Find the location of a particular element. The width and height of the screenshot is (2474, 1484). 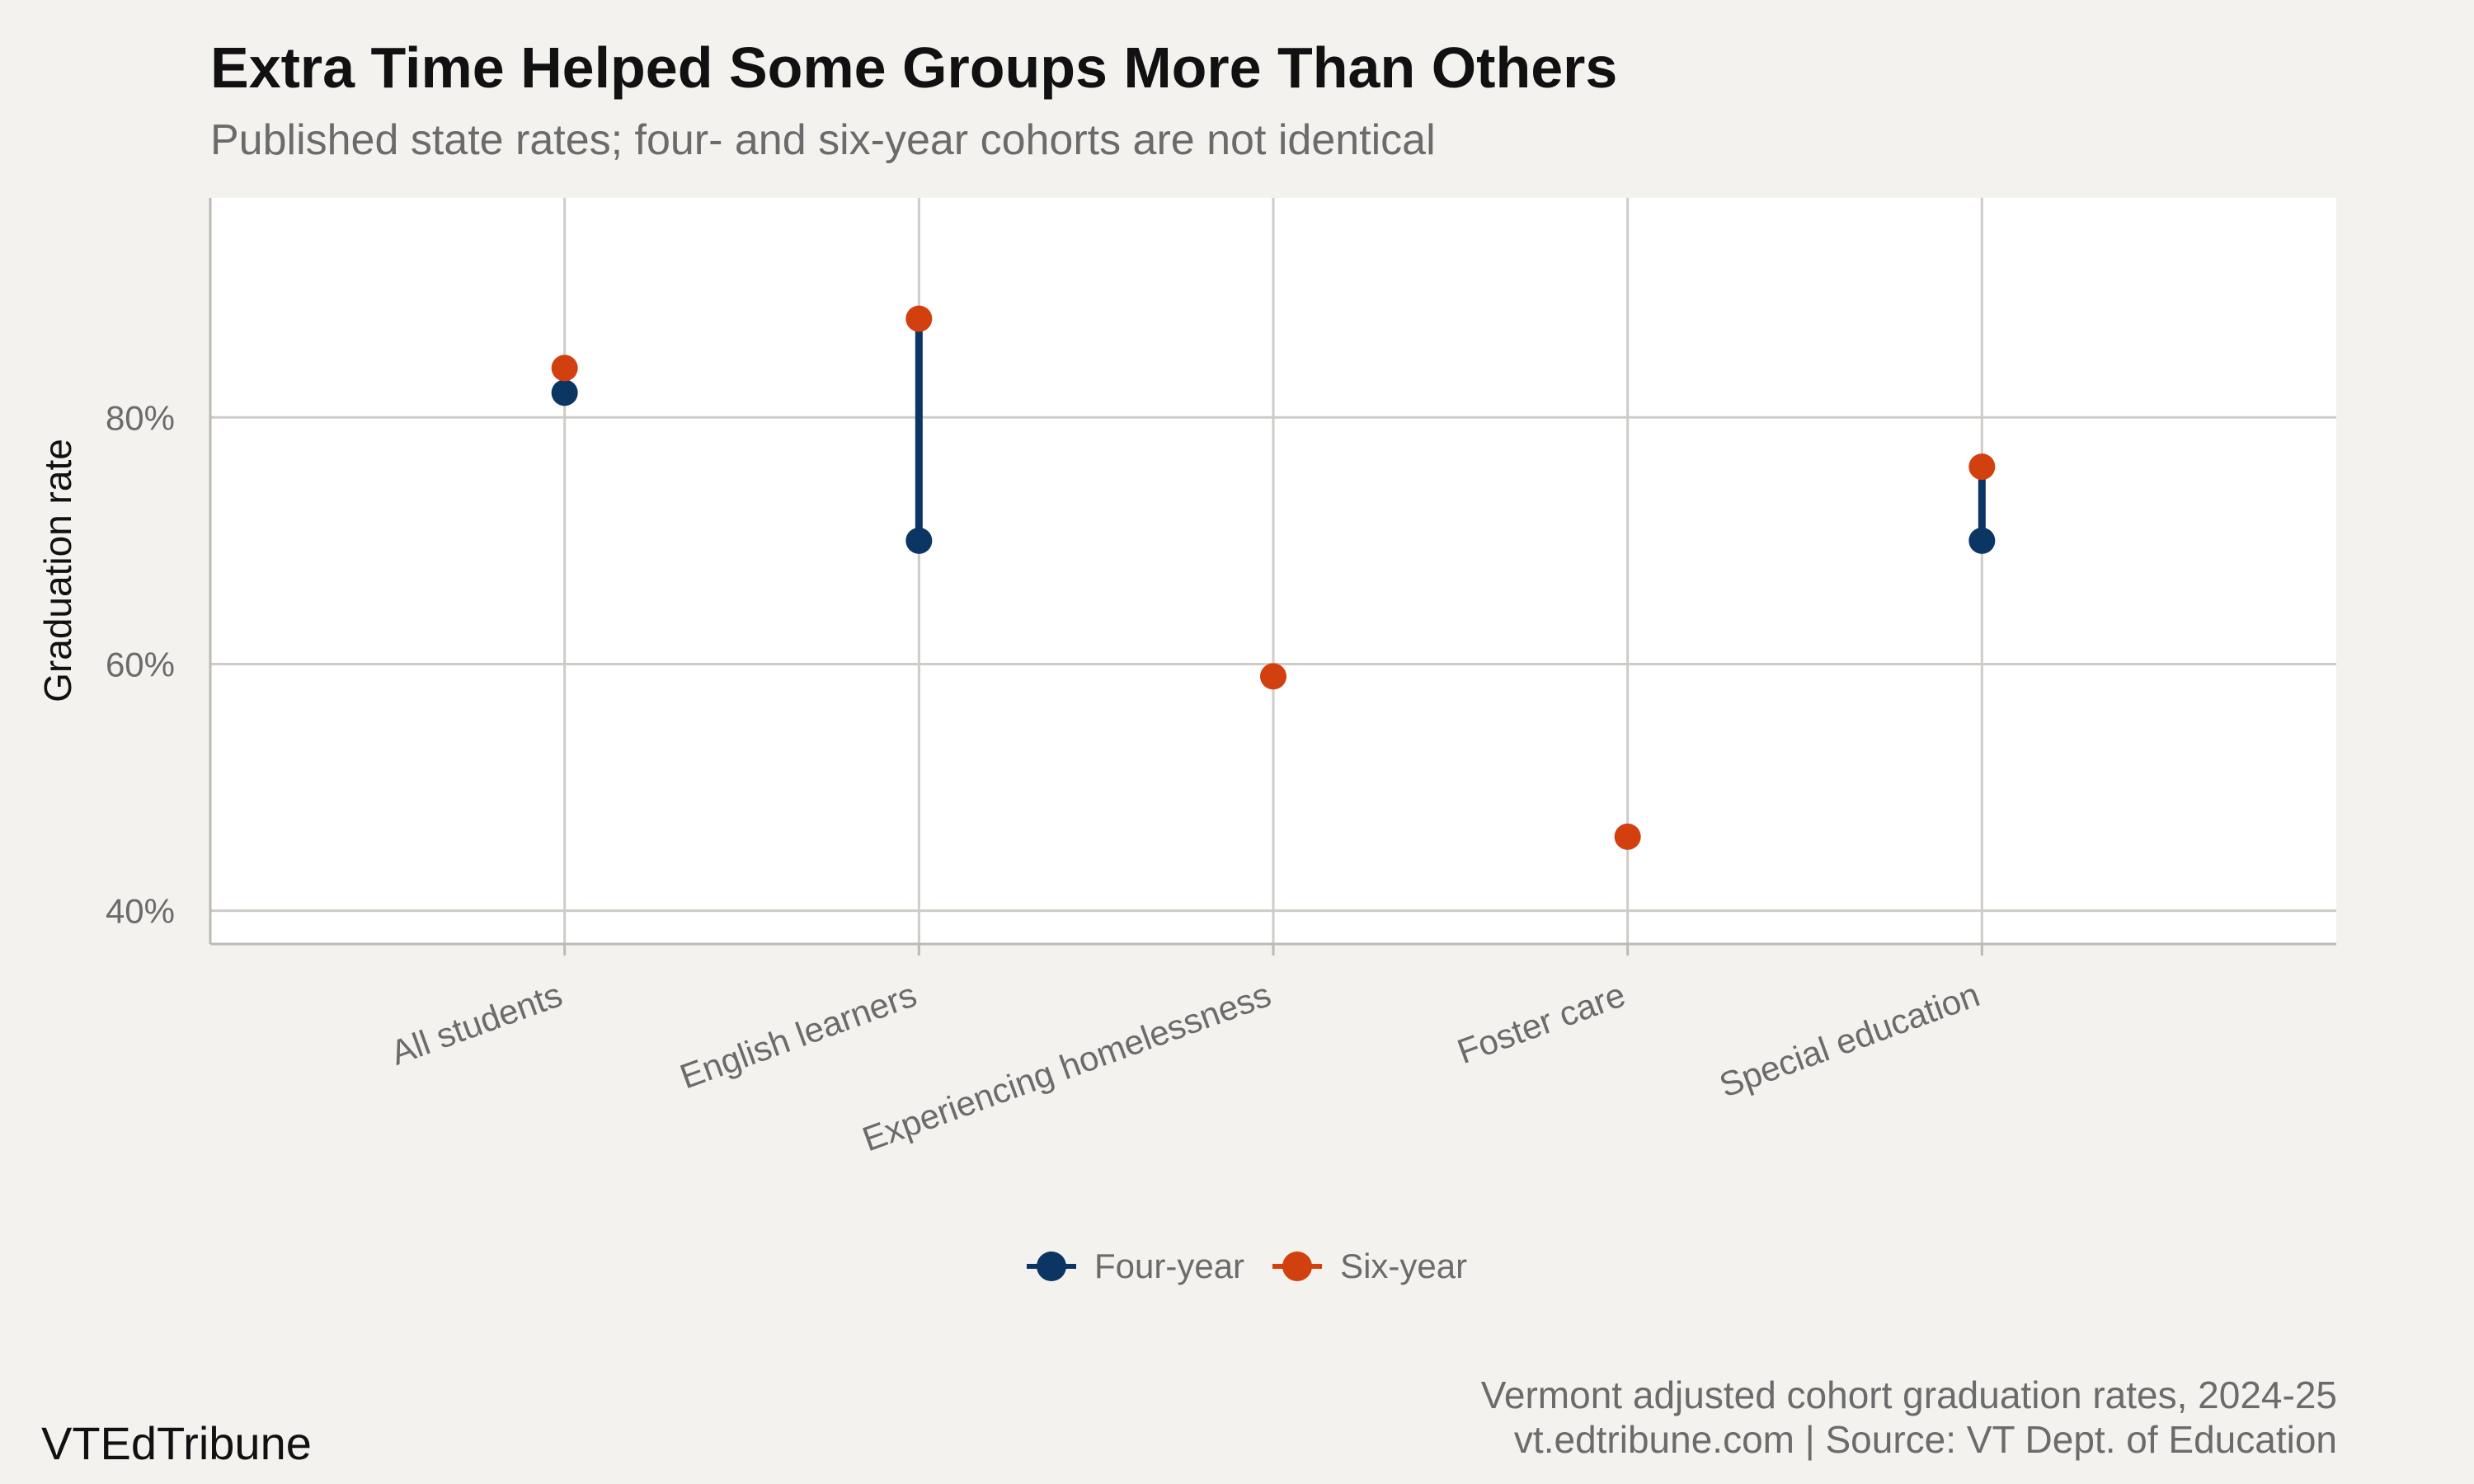

legend-item-four-year: Four-year is located at coordinates (1135, 1266).